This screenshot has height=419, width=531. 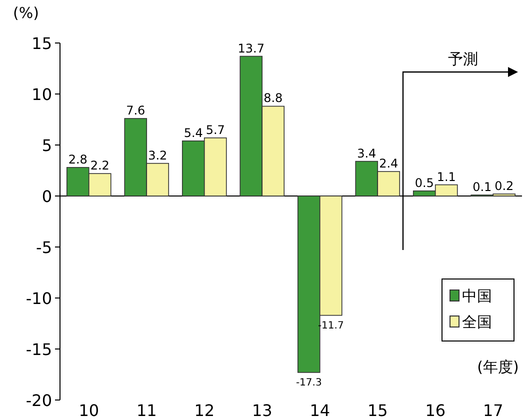 I want to click on y-tick-label: 0, so click(x=47, y=196).